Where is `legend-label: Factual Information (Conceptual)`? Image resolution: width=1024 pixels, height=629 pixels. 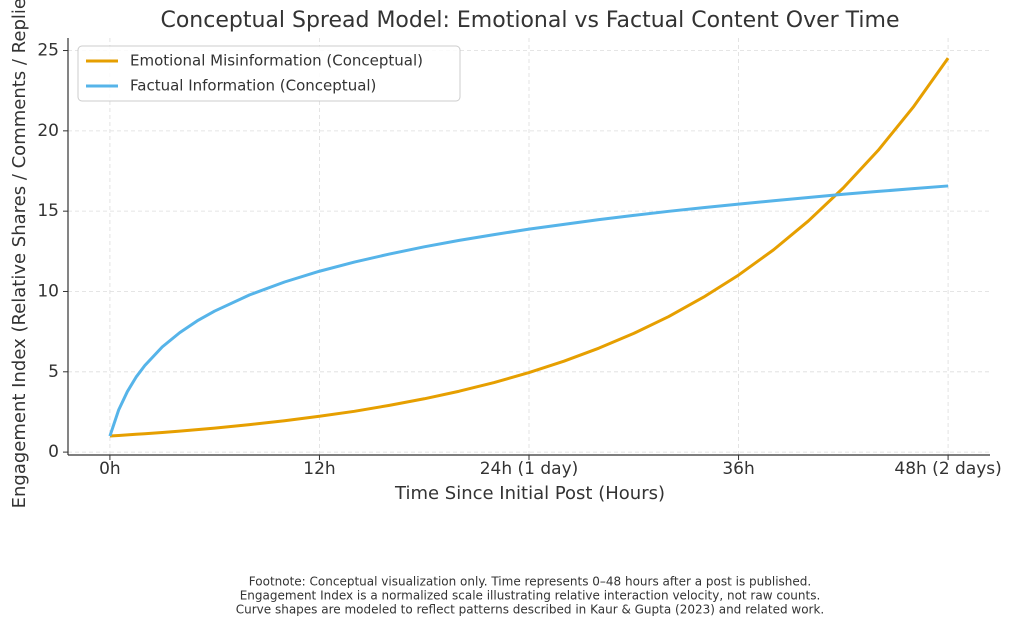 legend-label: Factual Information (Conceptual) is located at coordinates (253, 86).